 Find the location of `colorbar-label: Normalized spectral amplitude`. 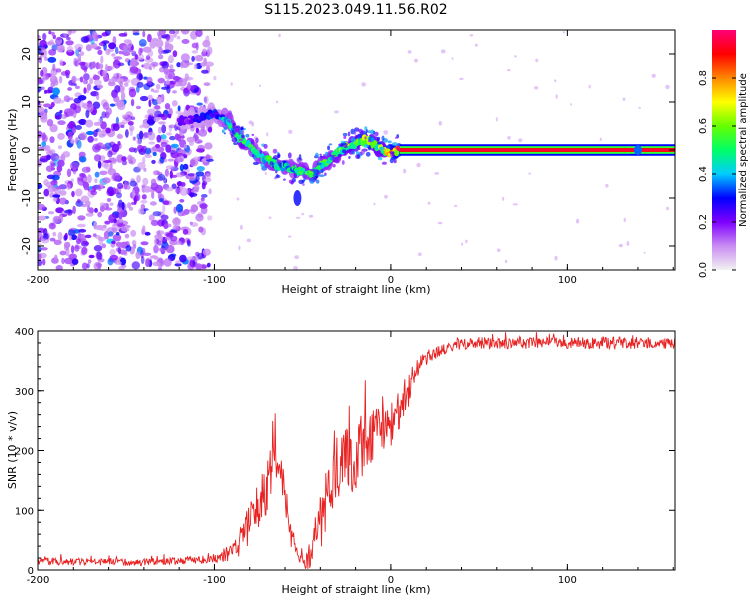

colorbar-label: Normalized spectral amplitude is located at coordinates (743, 150).